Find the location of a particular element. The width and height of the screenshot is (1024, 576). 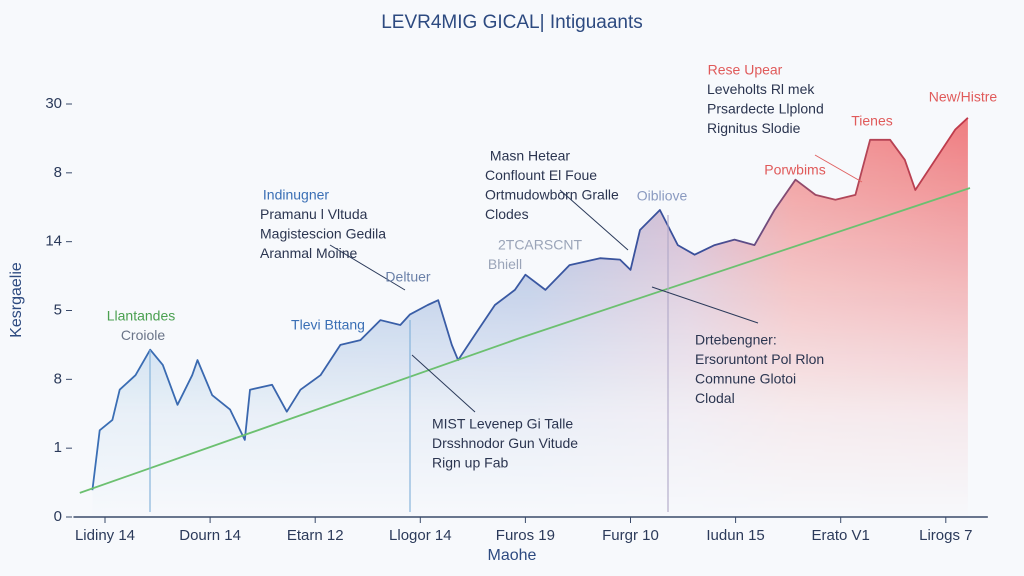

y-tick-label: 5 is located at coordinates (58, 309).